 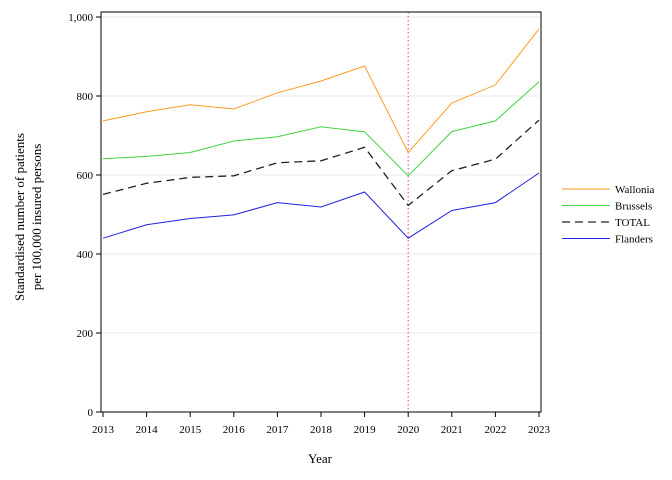 What do you see at coordinates (408, 430) in the screenshot?
I see `x-tick-label: 2020` at bounding box center [408, 430].